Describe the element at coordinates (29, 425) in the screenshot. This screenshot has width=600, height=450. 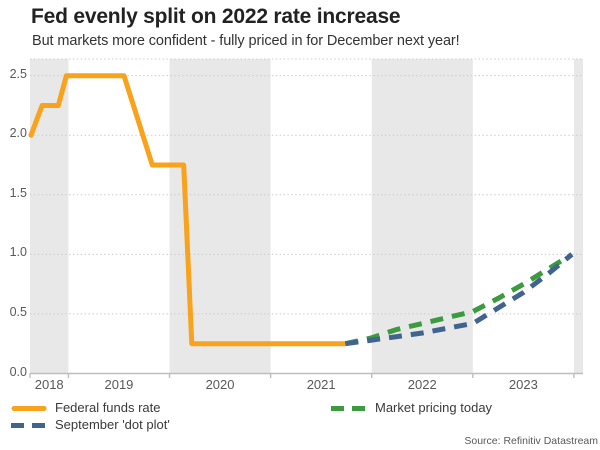
I see `september-dot-plot-line-swatch` at that location.